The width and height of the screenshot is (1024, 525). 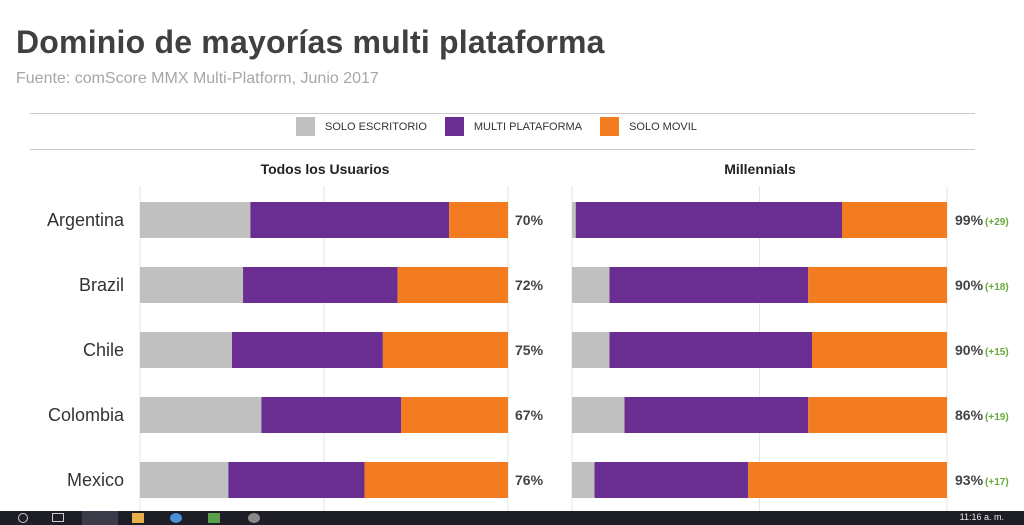 What do you see at coordinates (969, 480) in the screenshot?
I see `value-text: 93%` at bounding box center [969, 480].